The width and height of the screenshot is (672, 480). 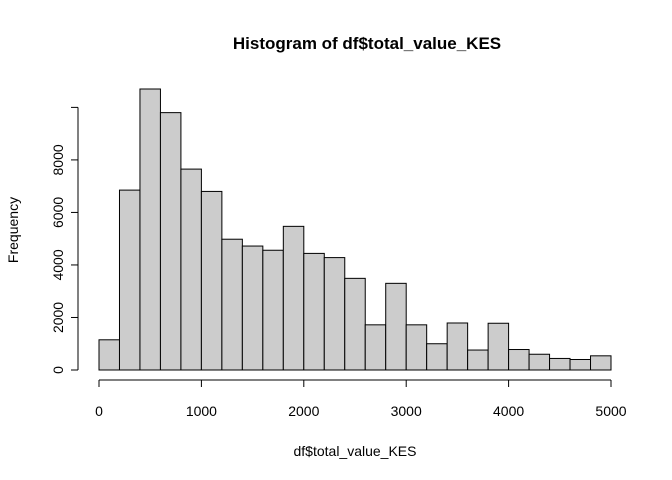 I want to click on x-tick-label: 2000, so click(x=303, y=411).